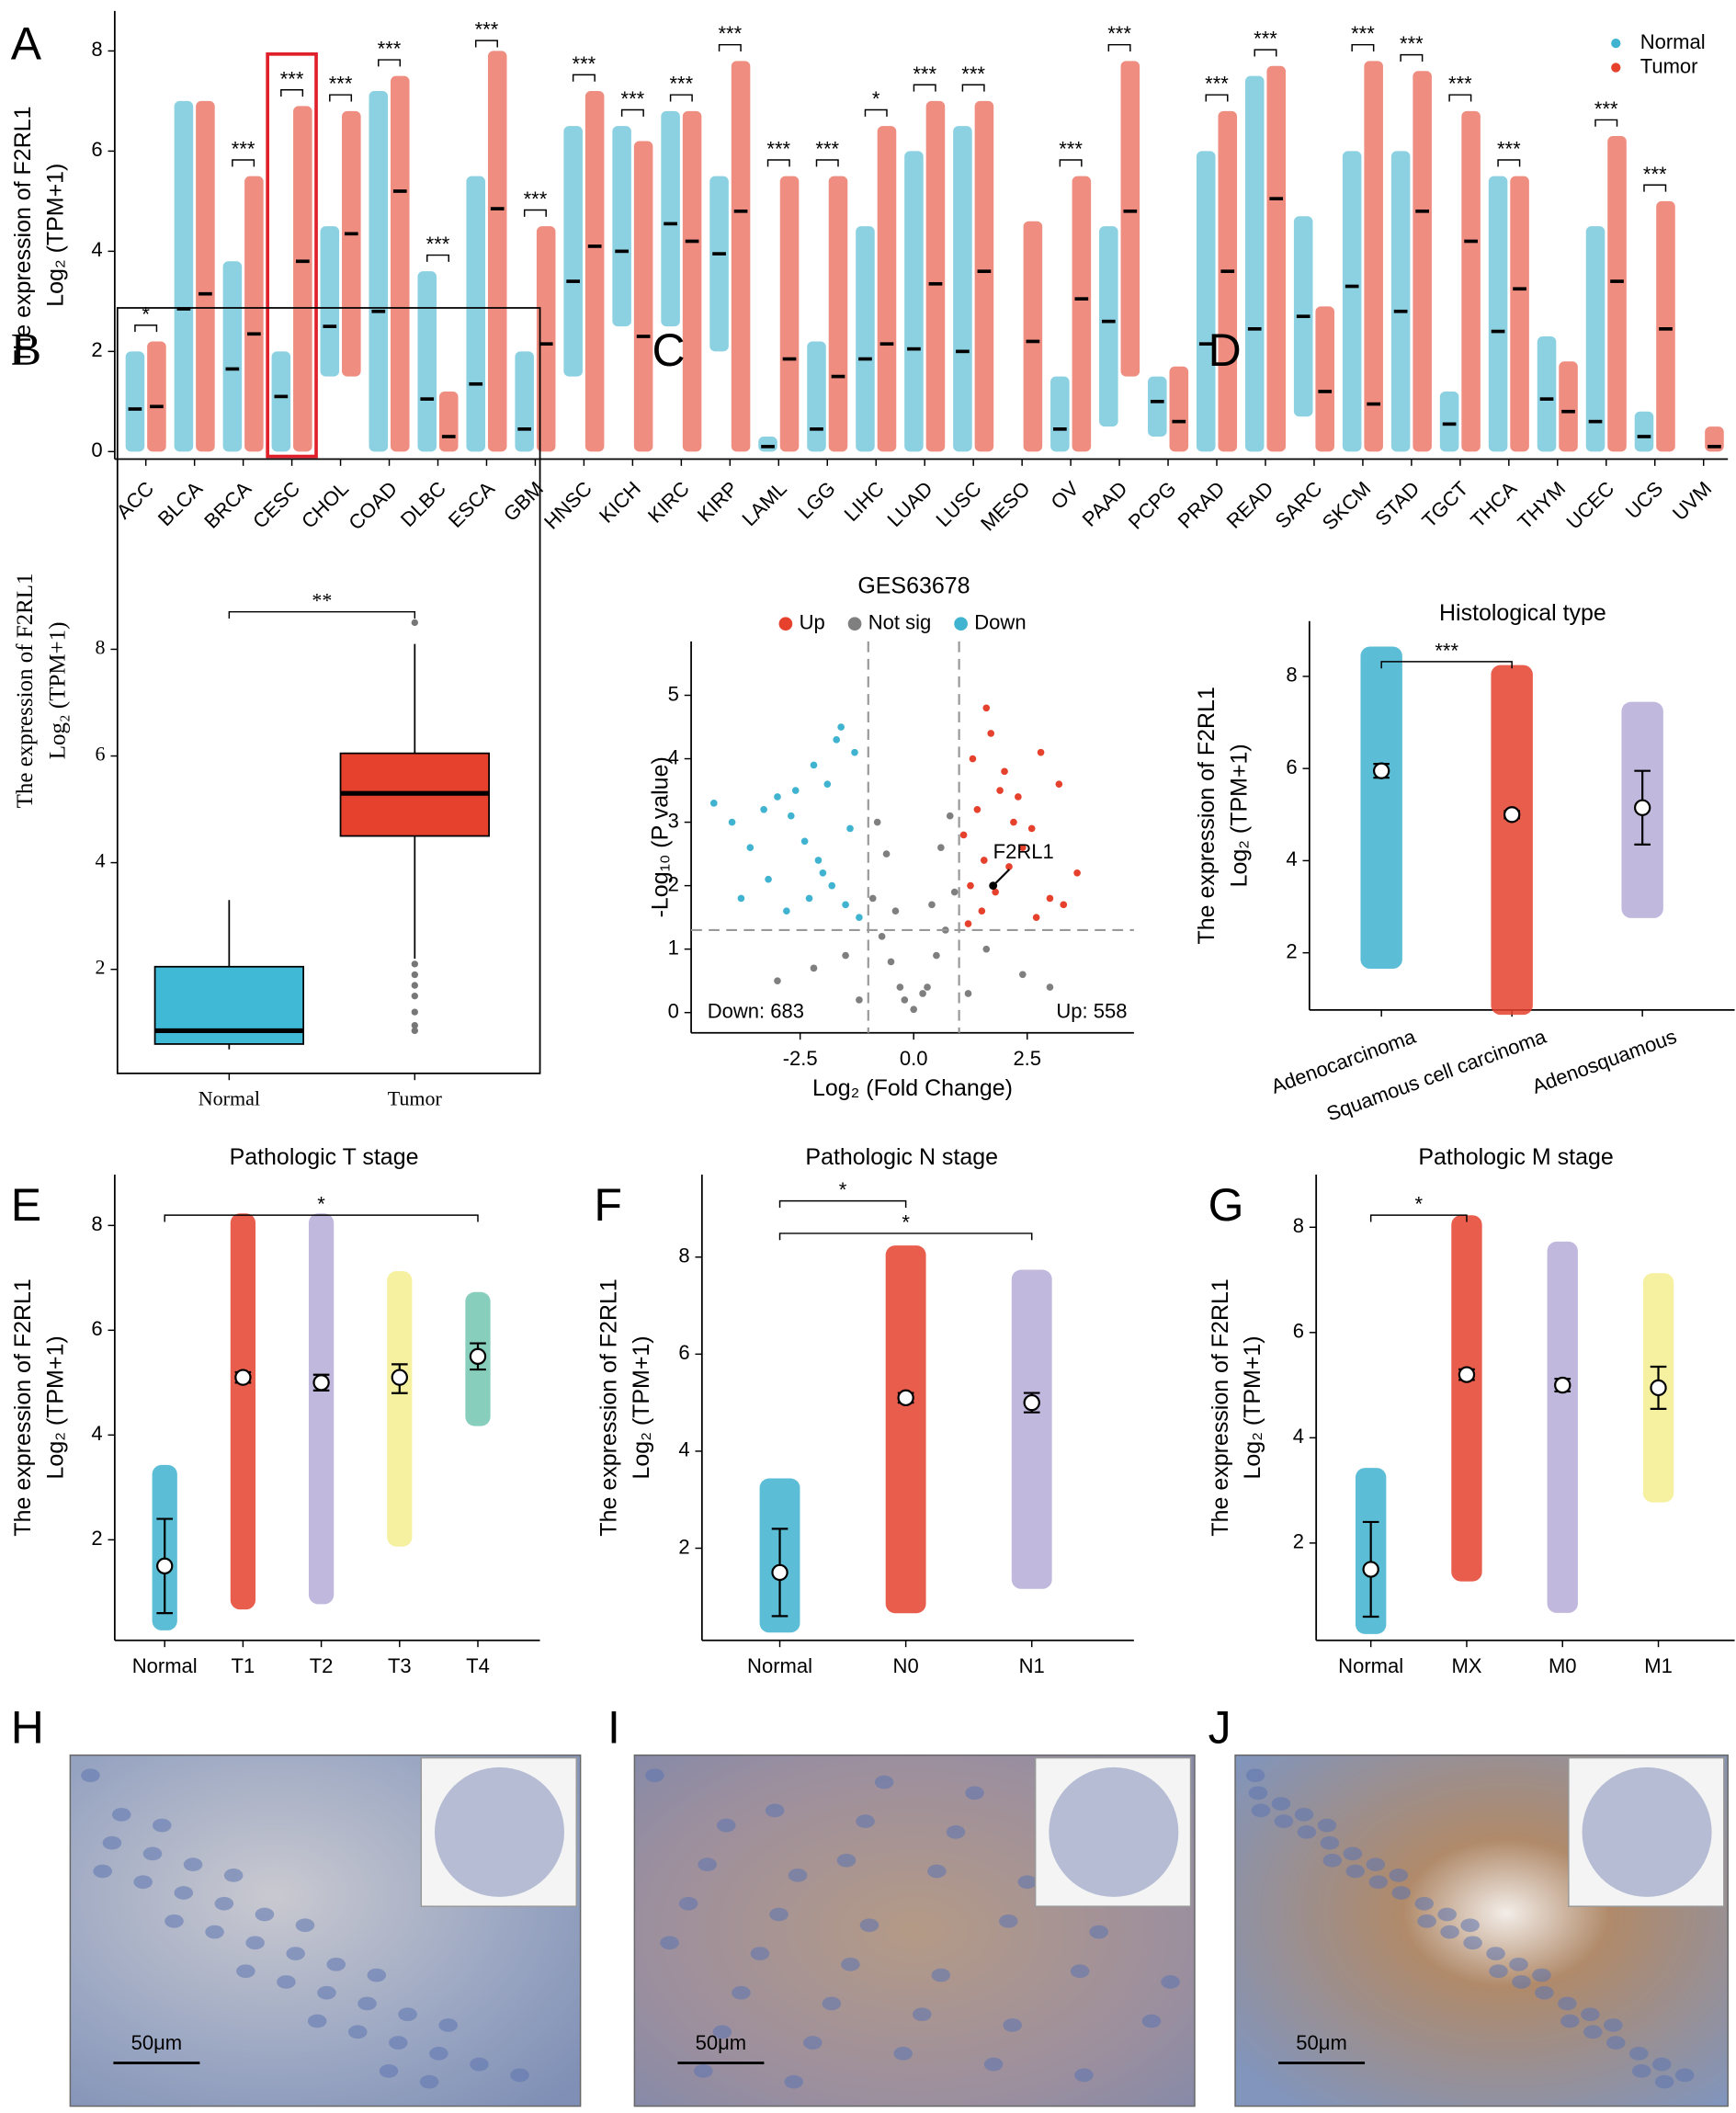 The width and height of the screenshot is (1736, 2113). Describe the element at coordinates (1658, 1666) in the screenshot. I see `x-tick-label: M1` at that location.